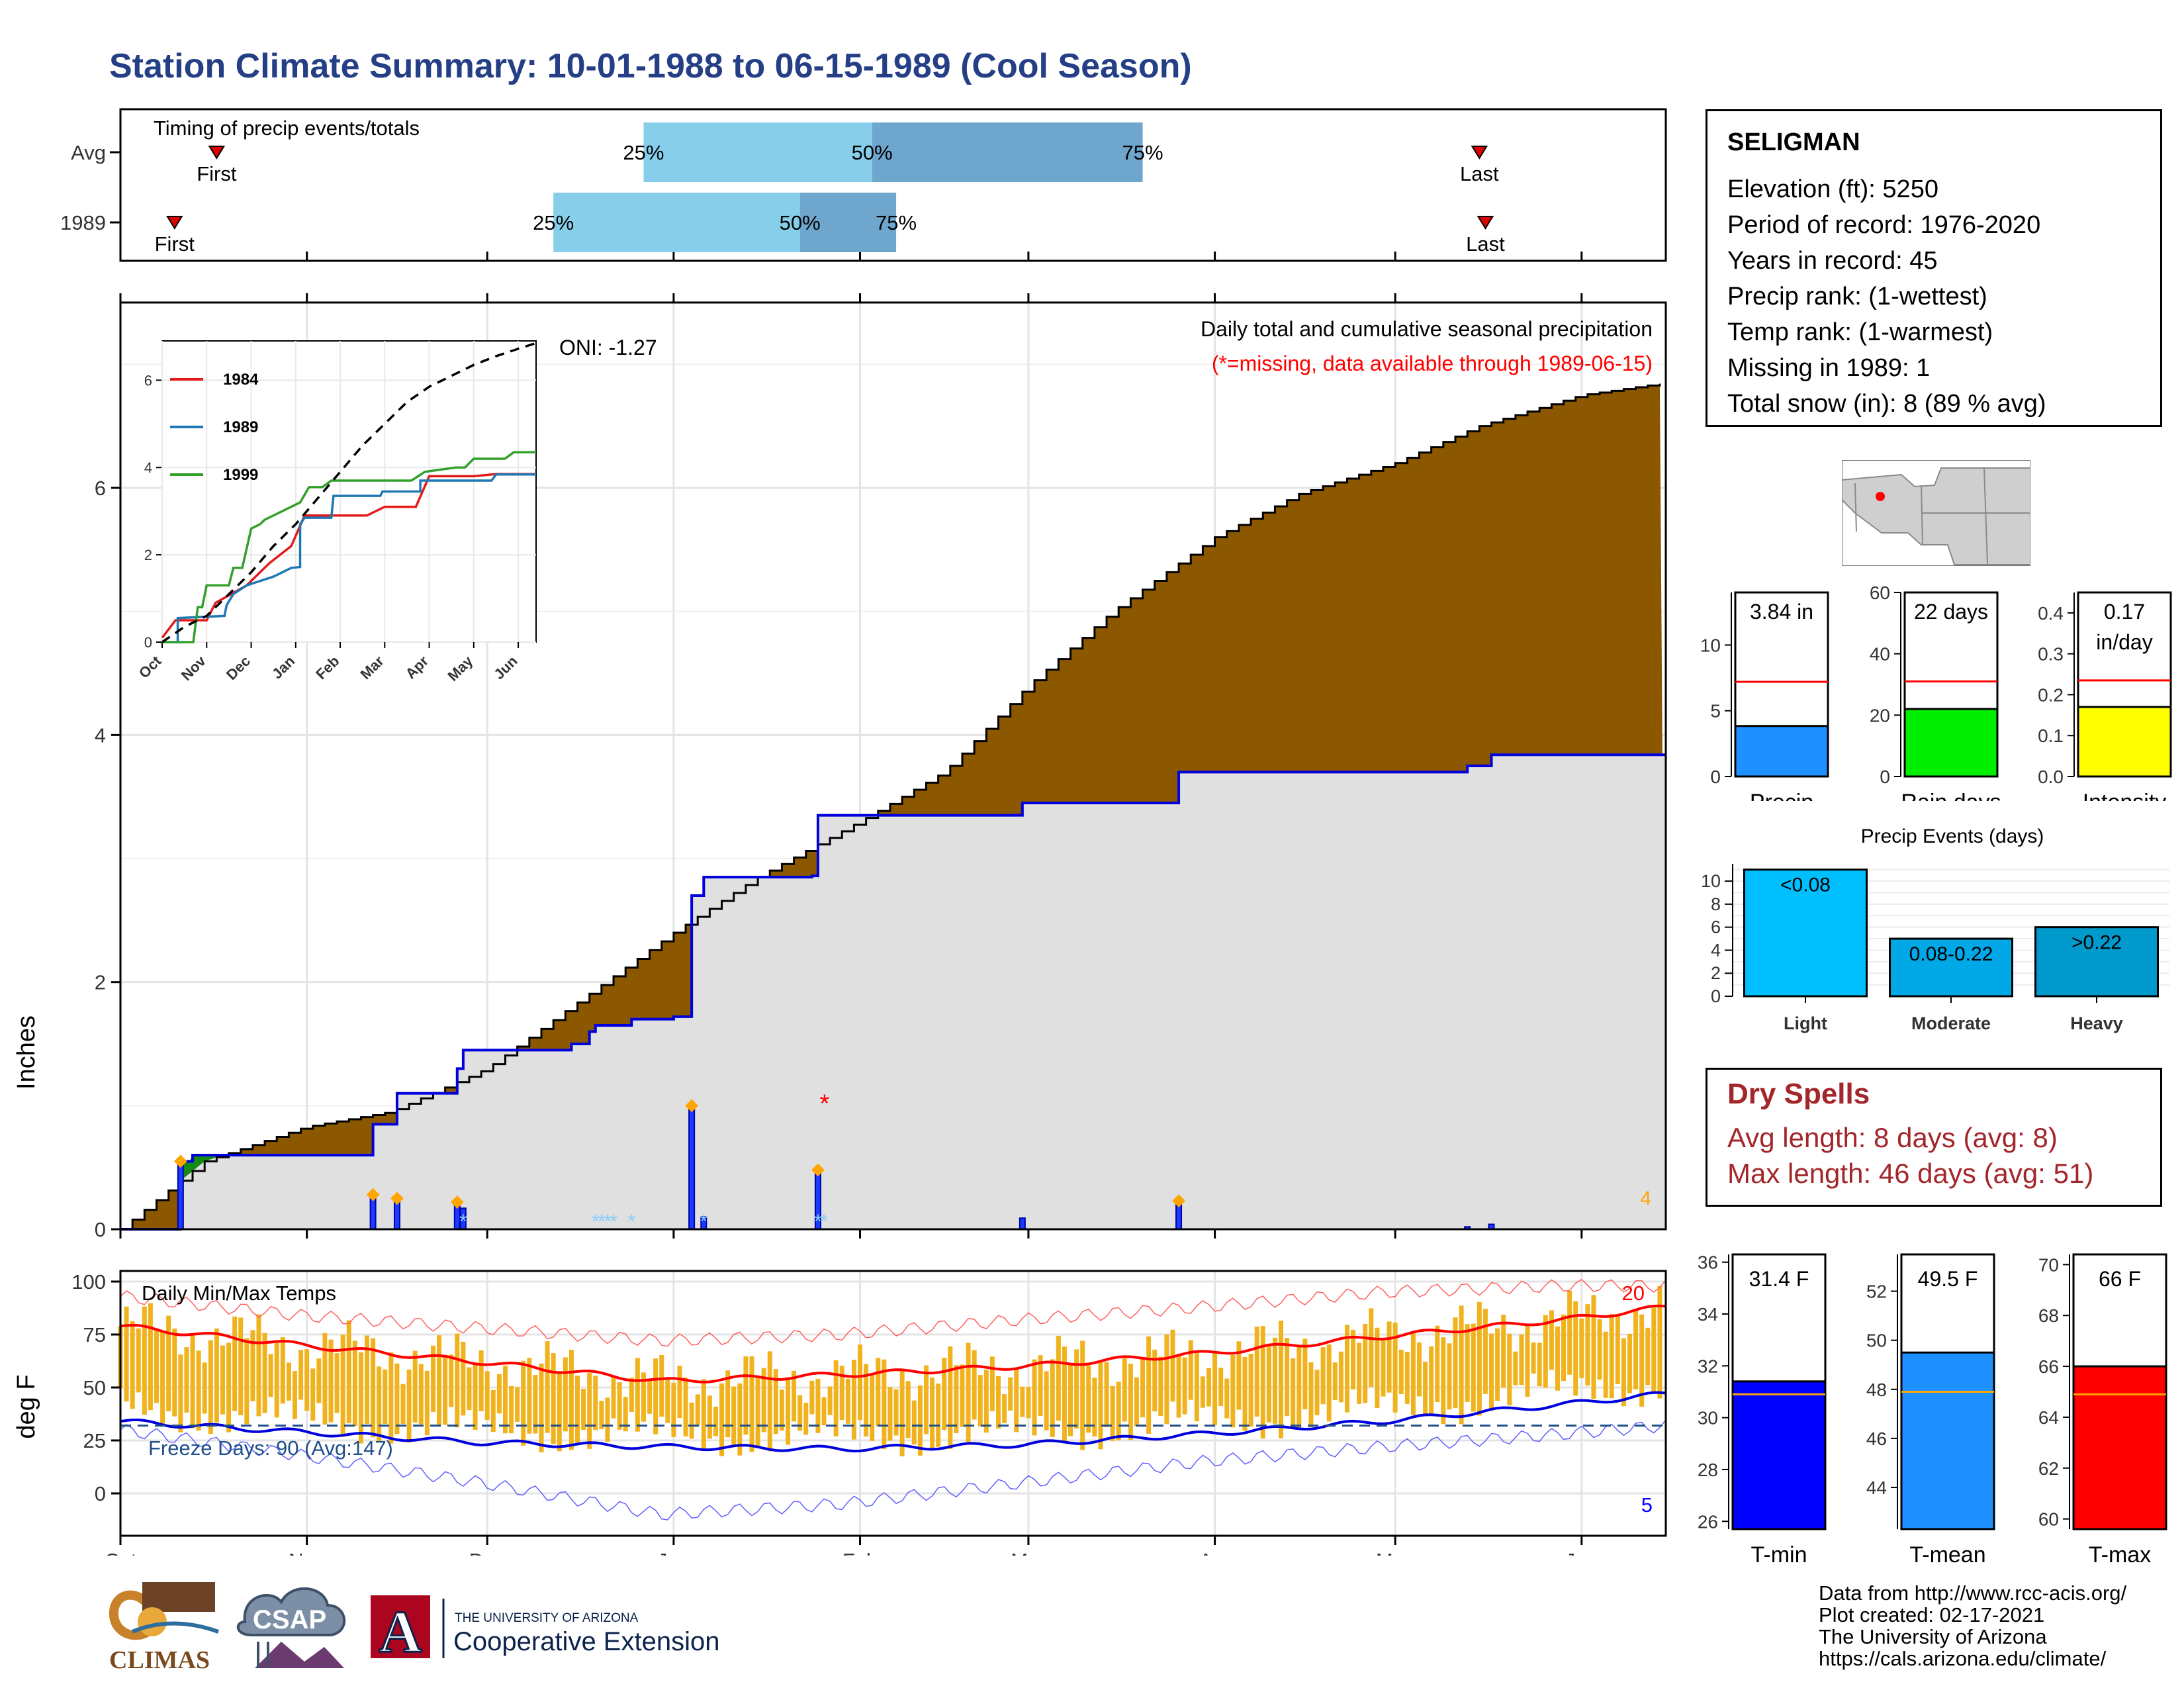 This screenshot has width=2184, height=1688. I want to click on events-category-label: Moderate, so click(1951, 1023).